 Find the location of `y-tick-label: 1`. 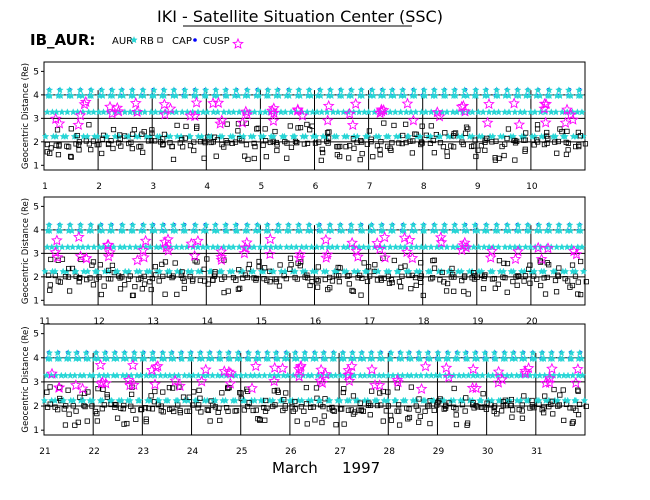

y-tick-label: 1 is located at coordinates (36, 301).